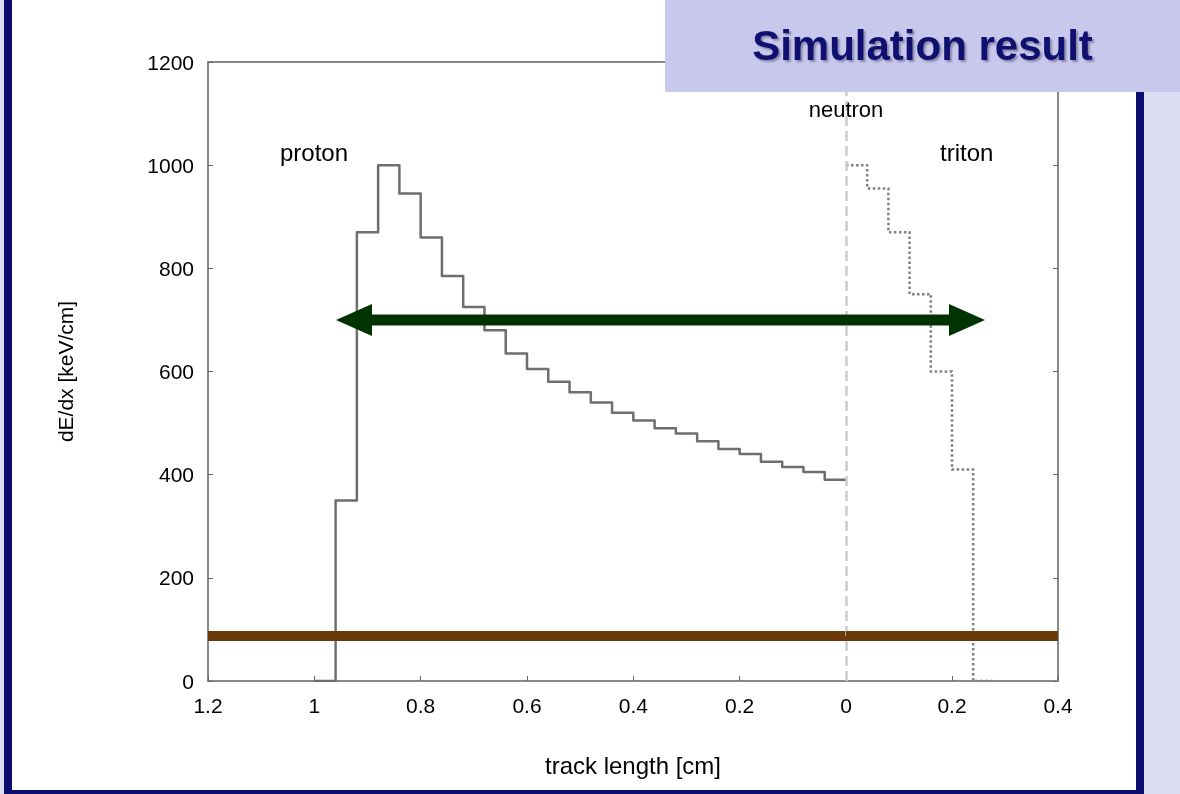 The height and width of the screenshot is (794, 1180). What do you see at coordinates (170, 165) in the screenshot?
I see `y-tick-label: 1000` at bounding box center [170, 165].